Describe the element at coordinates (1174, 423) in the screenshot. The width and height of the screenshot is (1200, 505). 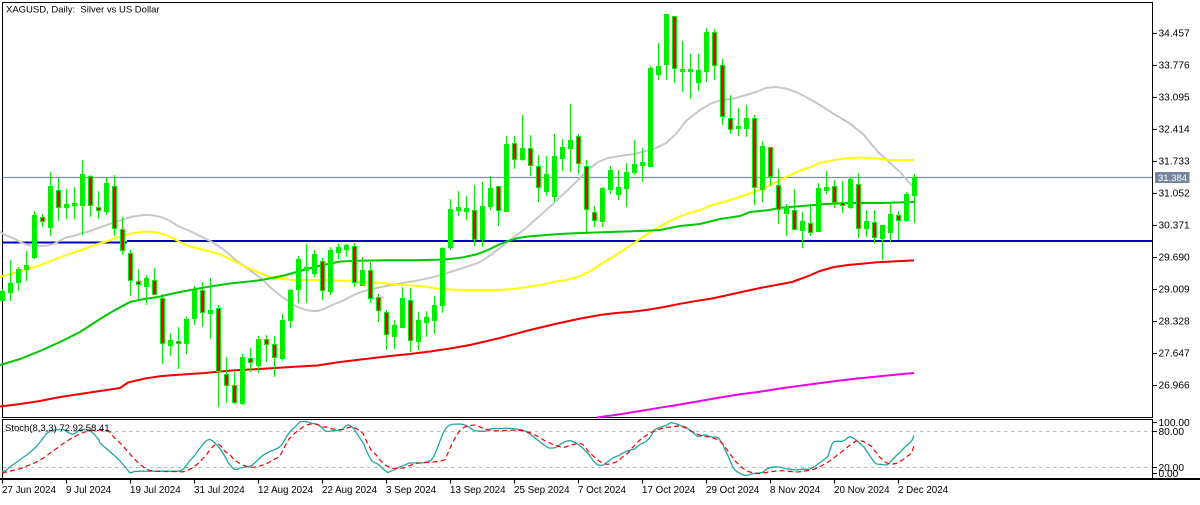
I see `svg-text: 100.00` at that location.